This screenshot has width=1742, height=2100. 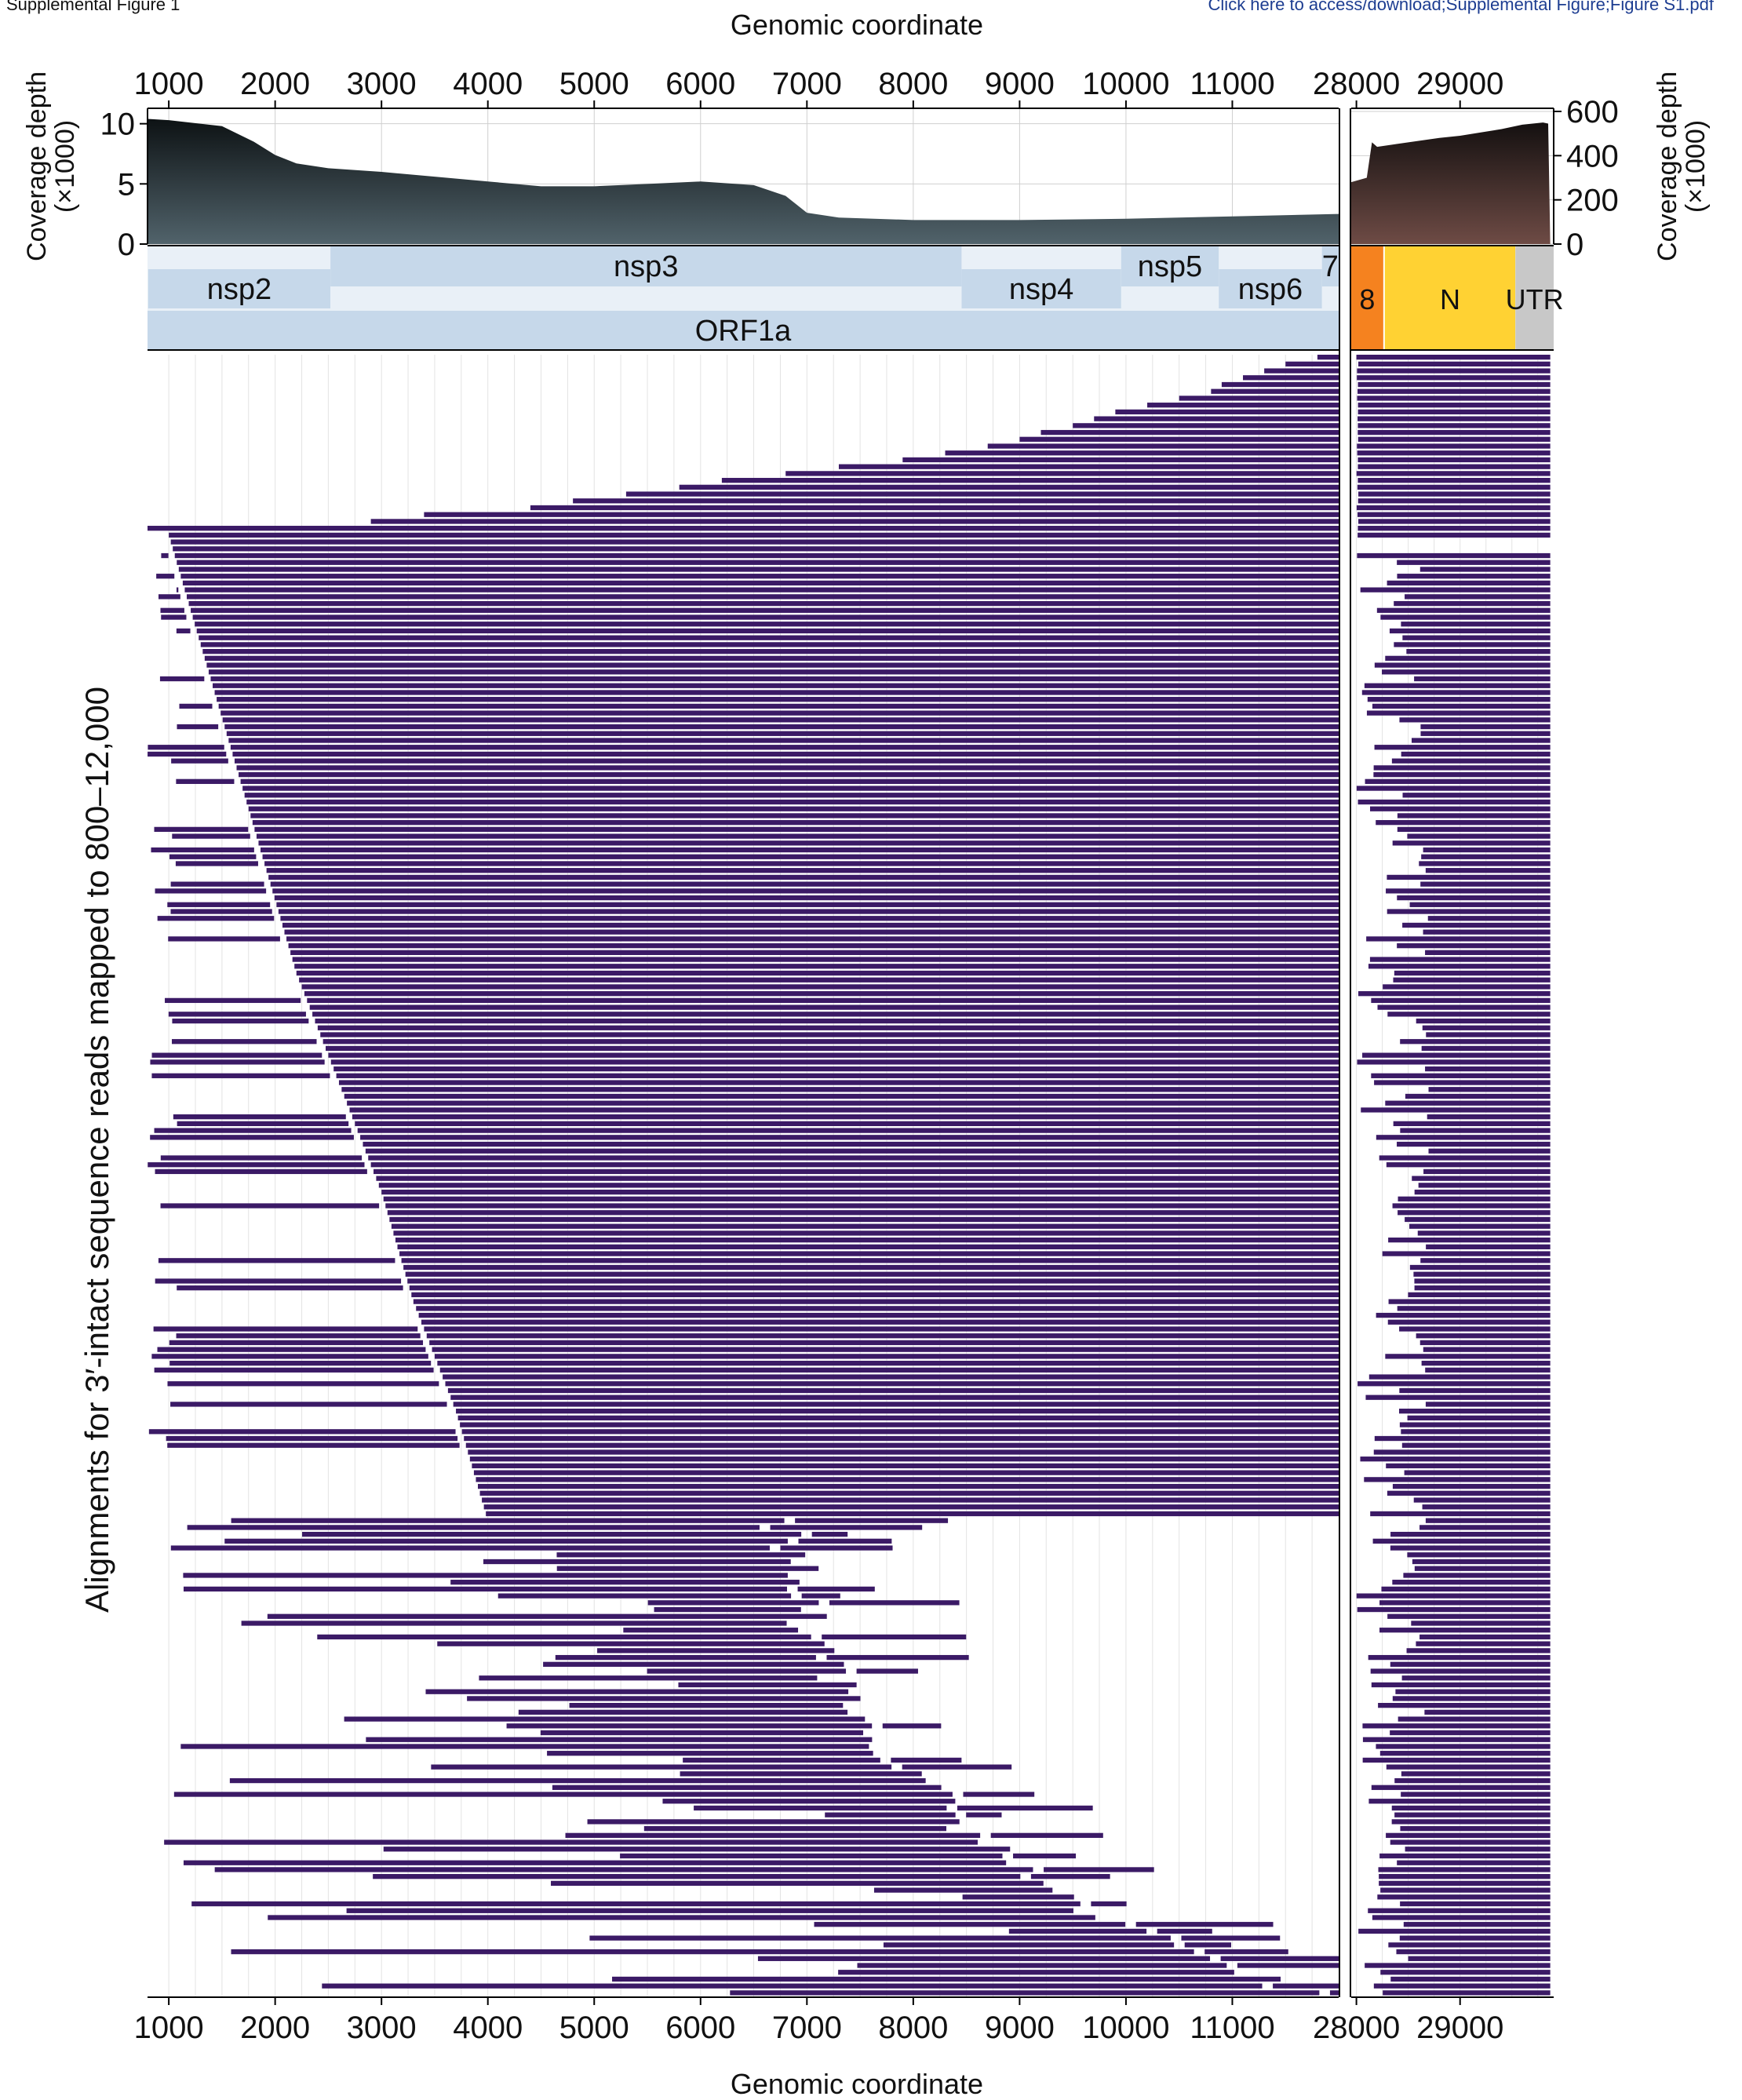 What do you see at coordinates (1357, 2028) in the screenshot?
I see `x-tick-label: 28000` at bounding box center [1357, 2028].